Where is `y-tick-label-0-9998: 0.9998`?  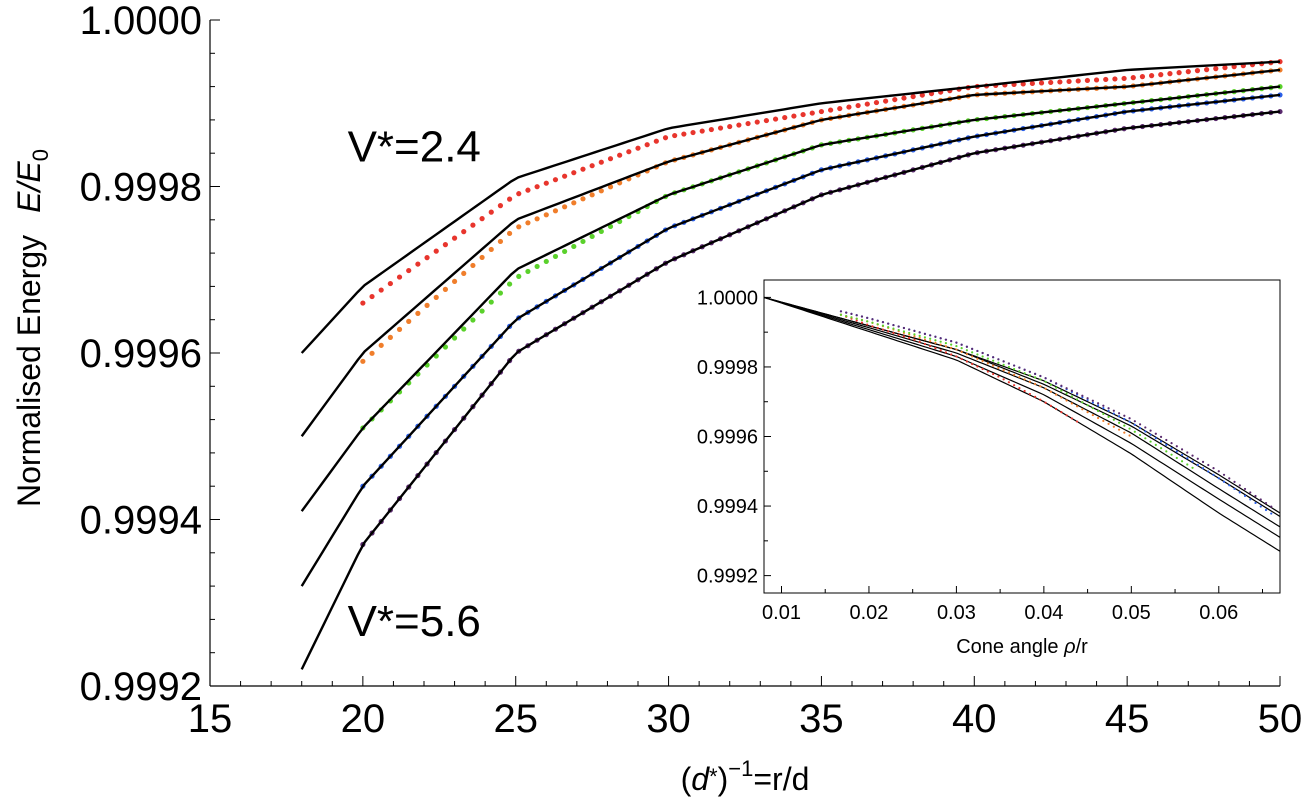
y-tick-label-0-9998: 0.9998 is located at coordinates (141, 188).